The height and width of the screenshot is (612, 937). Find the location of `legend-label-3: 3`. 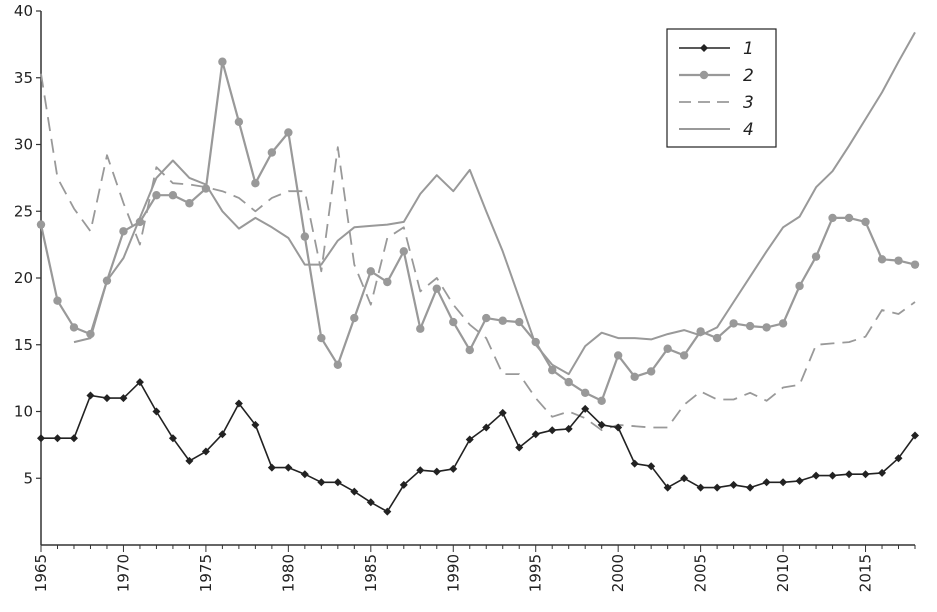

legend-label-3: 3 is located at coordinates (748, 103).